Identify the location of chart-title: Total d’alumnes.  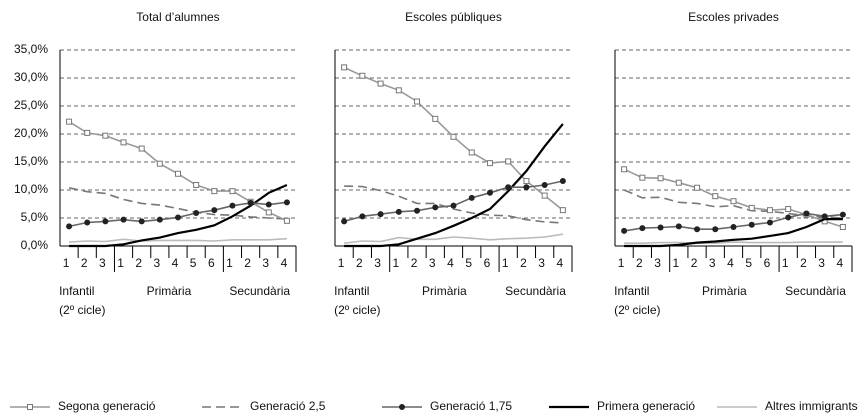
(177, 17).